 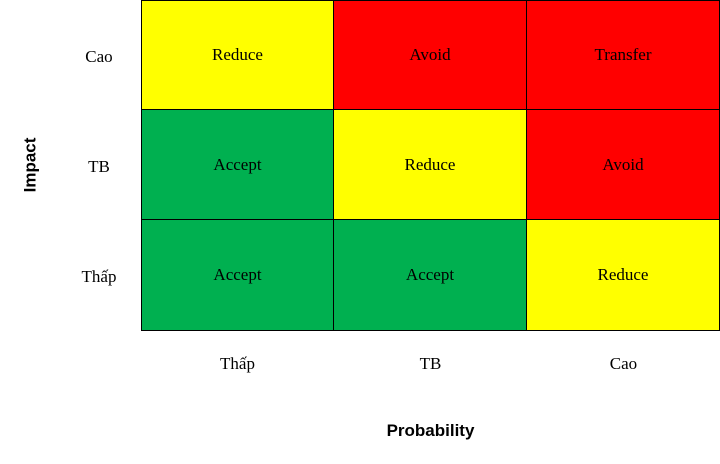 What do you see at coordinates (623, 275) in the screenshot?
I see `matrix-cell-r3c3: Reduce` at bounding box center [623, 275].